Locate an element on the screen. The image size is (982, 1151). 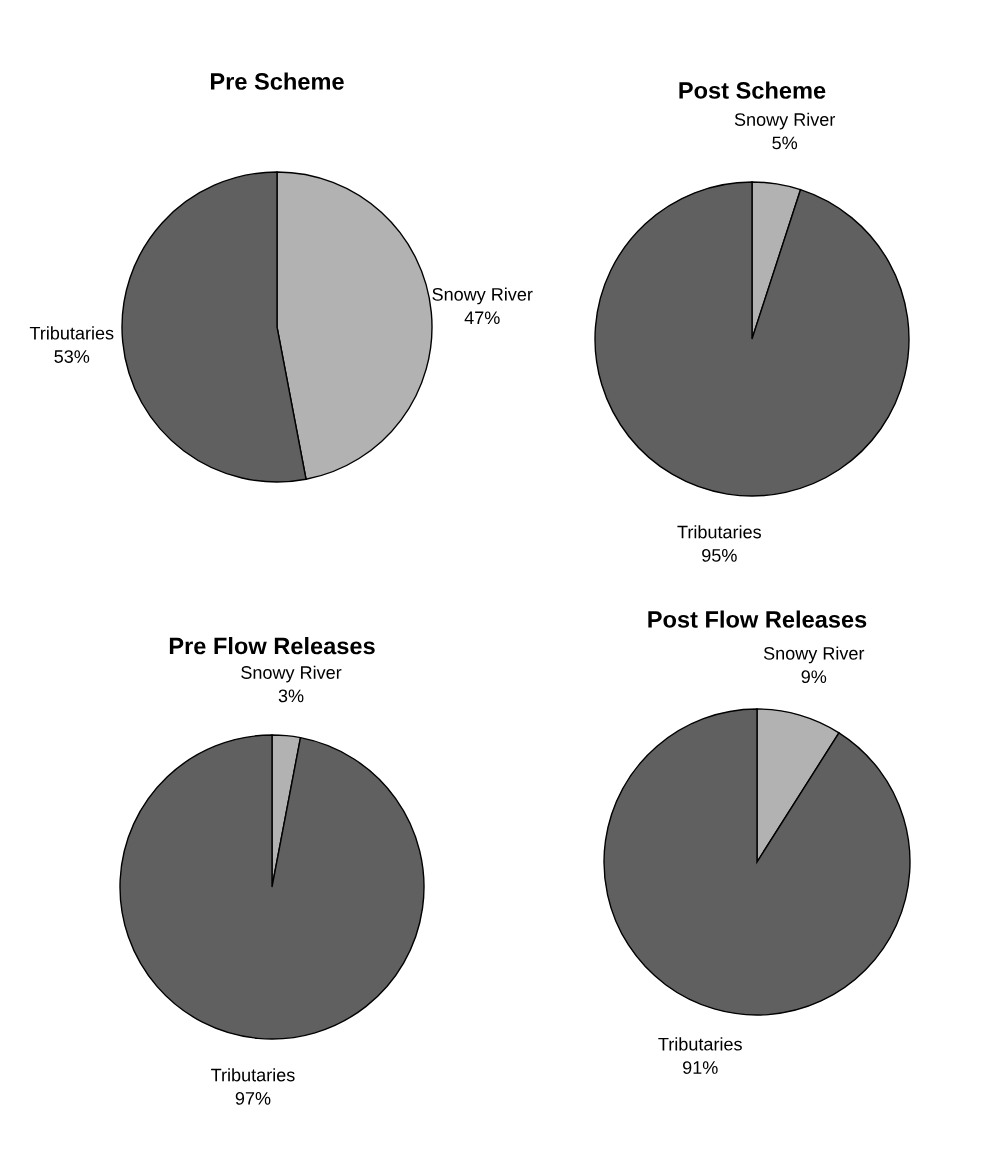
data-label: 47% is located at coordinates (482, 318).